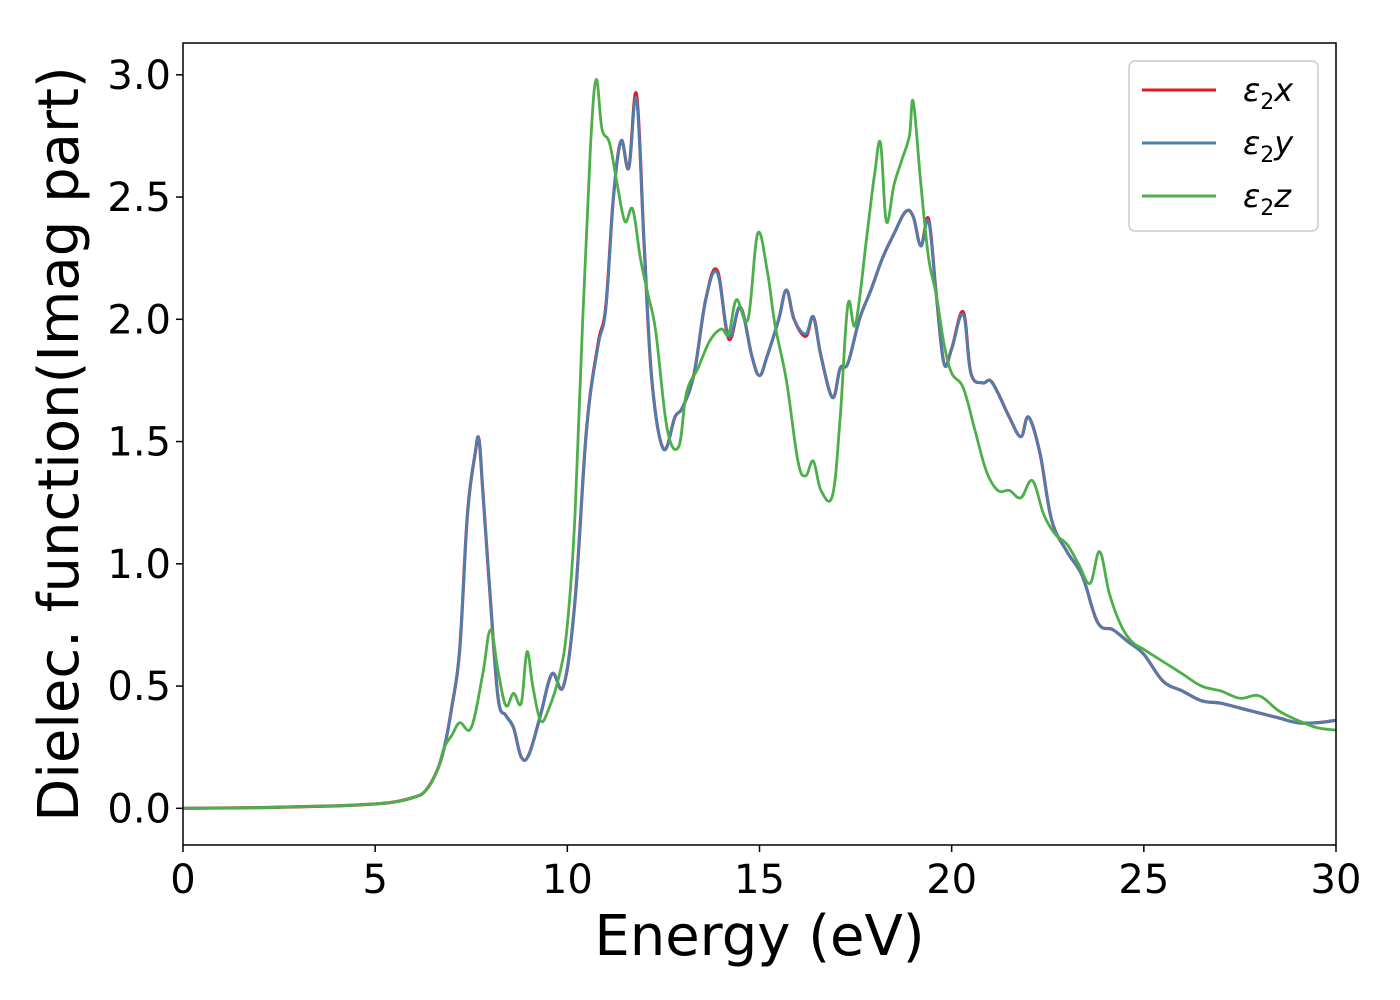 This screenshot has height=1000, width=1400. What do you see at coordinates (139, 687) in the screenshot?
I see `y-tick-label: 0.5` at bounding box center [139, 687].